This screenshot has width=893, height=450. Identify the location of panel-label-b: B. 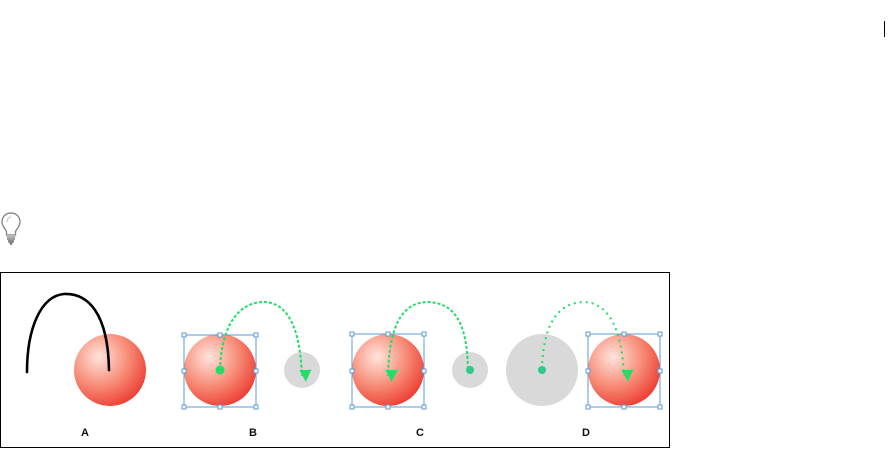
(253, 433).